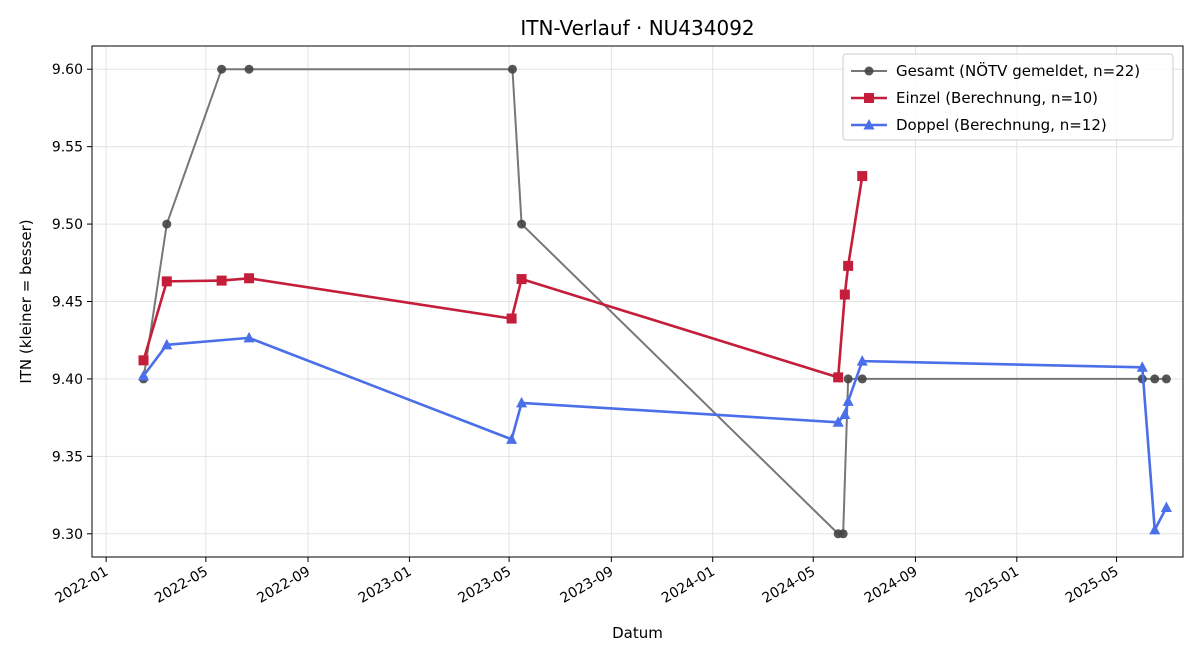 The width and height of the screenshot is (1200, 660). Describe the element at coordinates (997, 98) in the screenshot. I see `legend-label: Einzel (Berechnung, n=10)` at that location.